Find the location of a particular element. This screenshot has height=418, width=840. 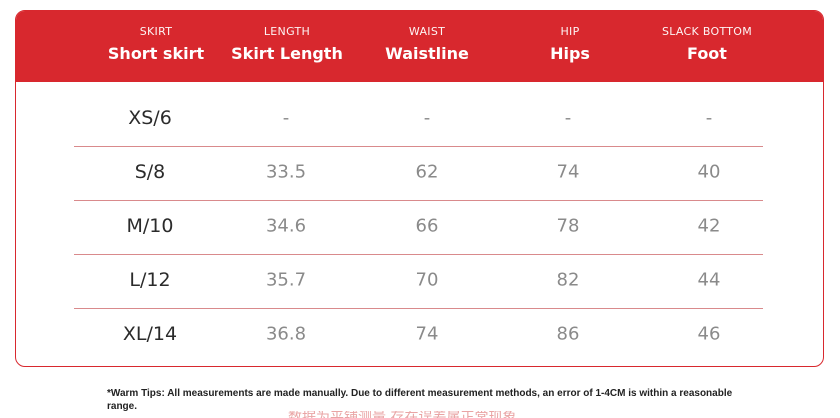

header-col-waist: WAIST Waistline is located at coordinates (427, 44).